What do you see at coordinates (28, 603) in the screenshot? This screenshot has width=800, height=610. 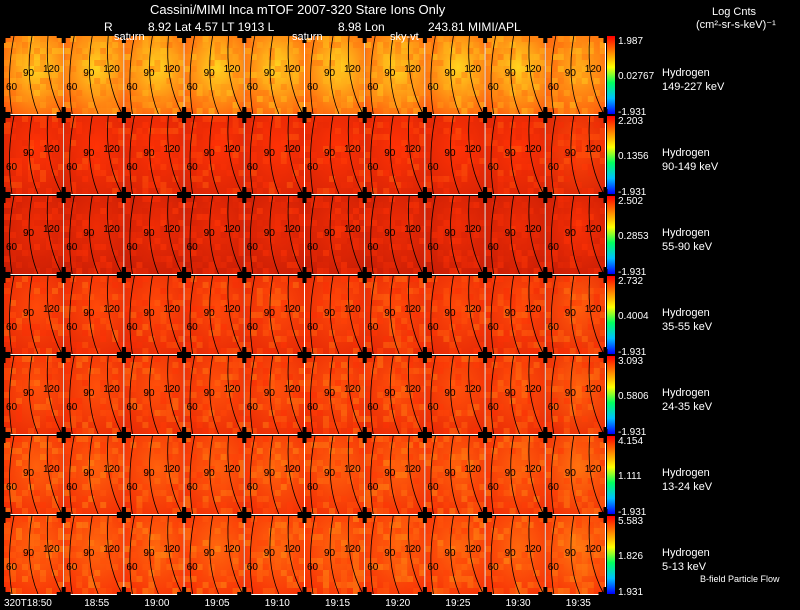 I see `time-label: 320T18:50` at bounding box center [28, 603].